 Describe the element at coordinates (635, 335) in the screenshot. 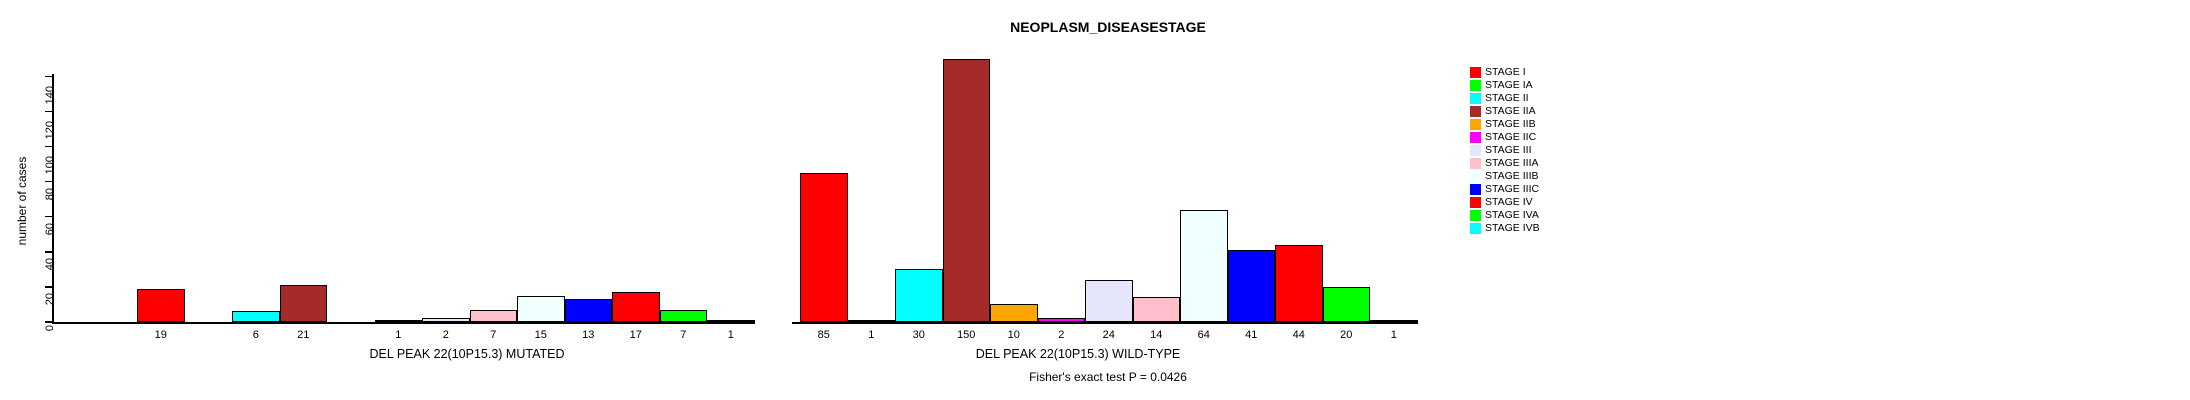

I see `bar-count-stage-iv-mutated: 17` at that location.